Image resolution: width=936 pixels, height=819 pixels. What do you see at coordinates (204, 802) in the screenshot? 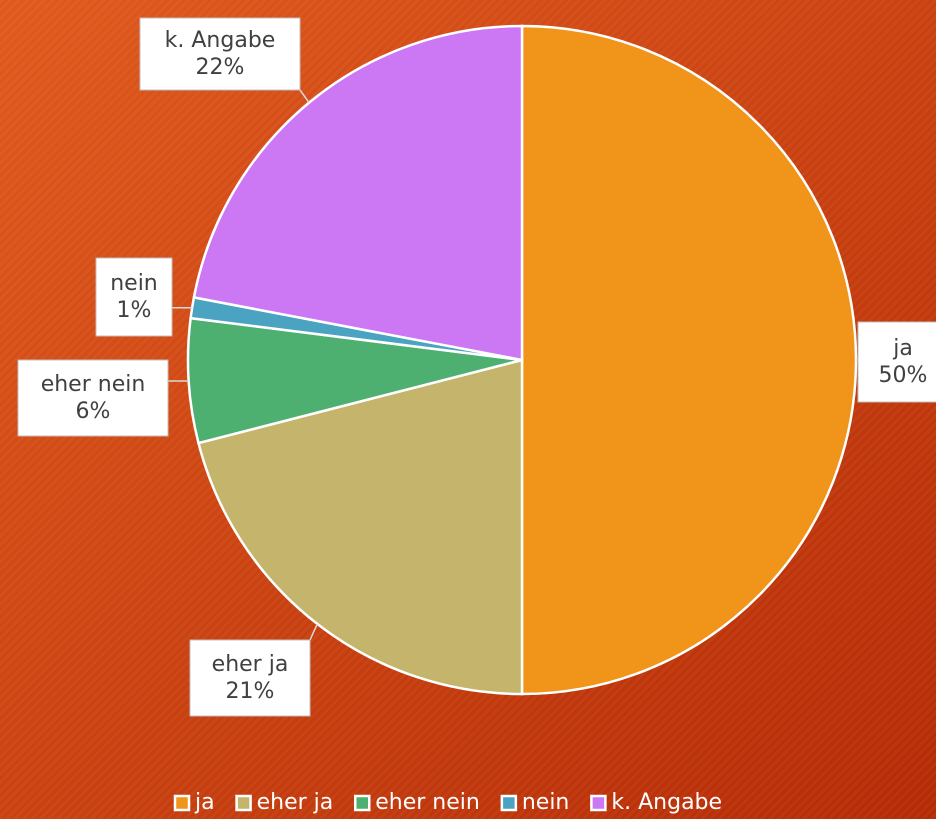
I see `legend-label: ja` at bounding box center [204, 802].